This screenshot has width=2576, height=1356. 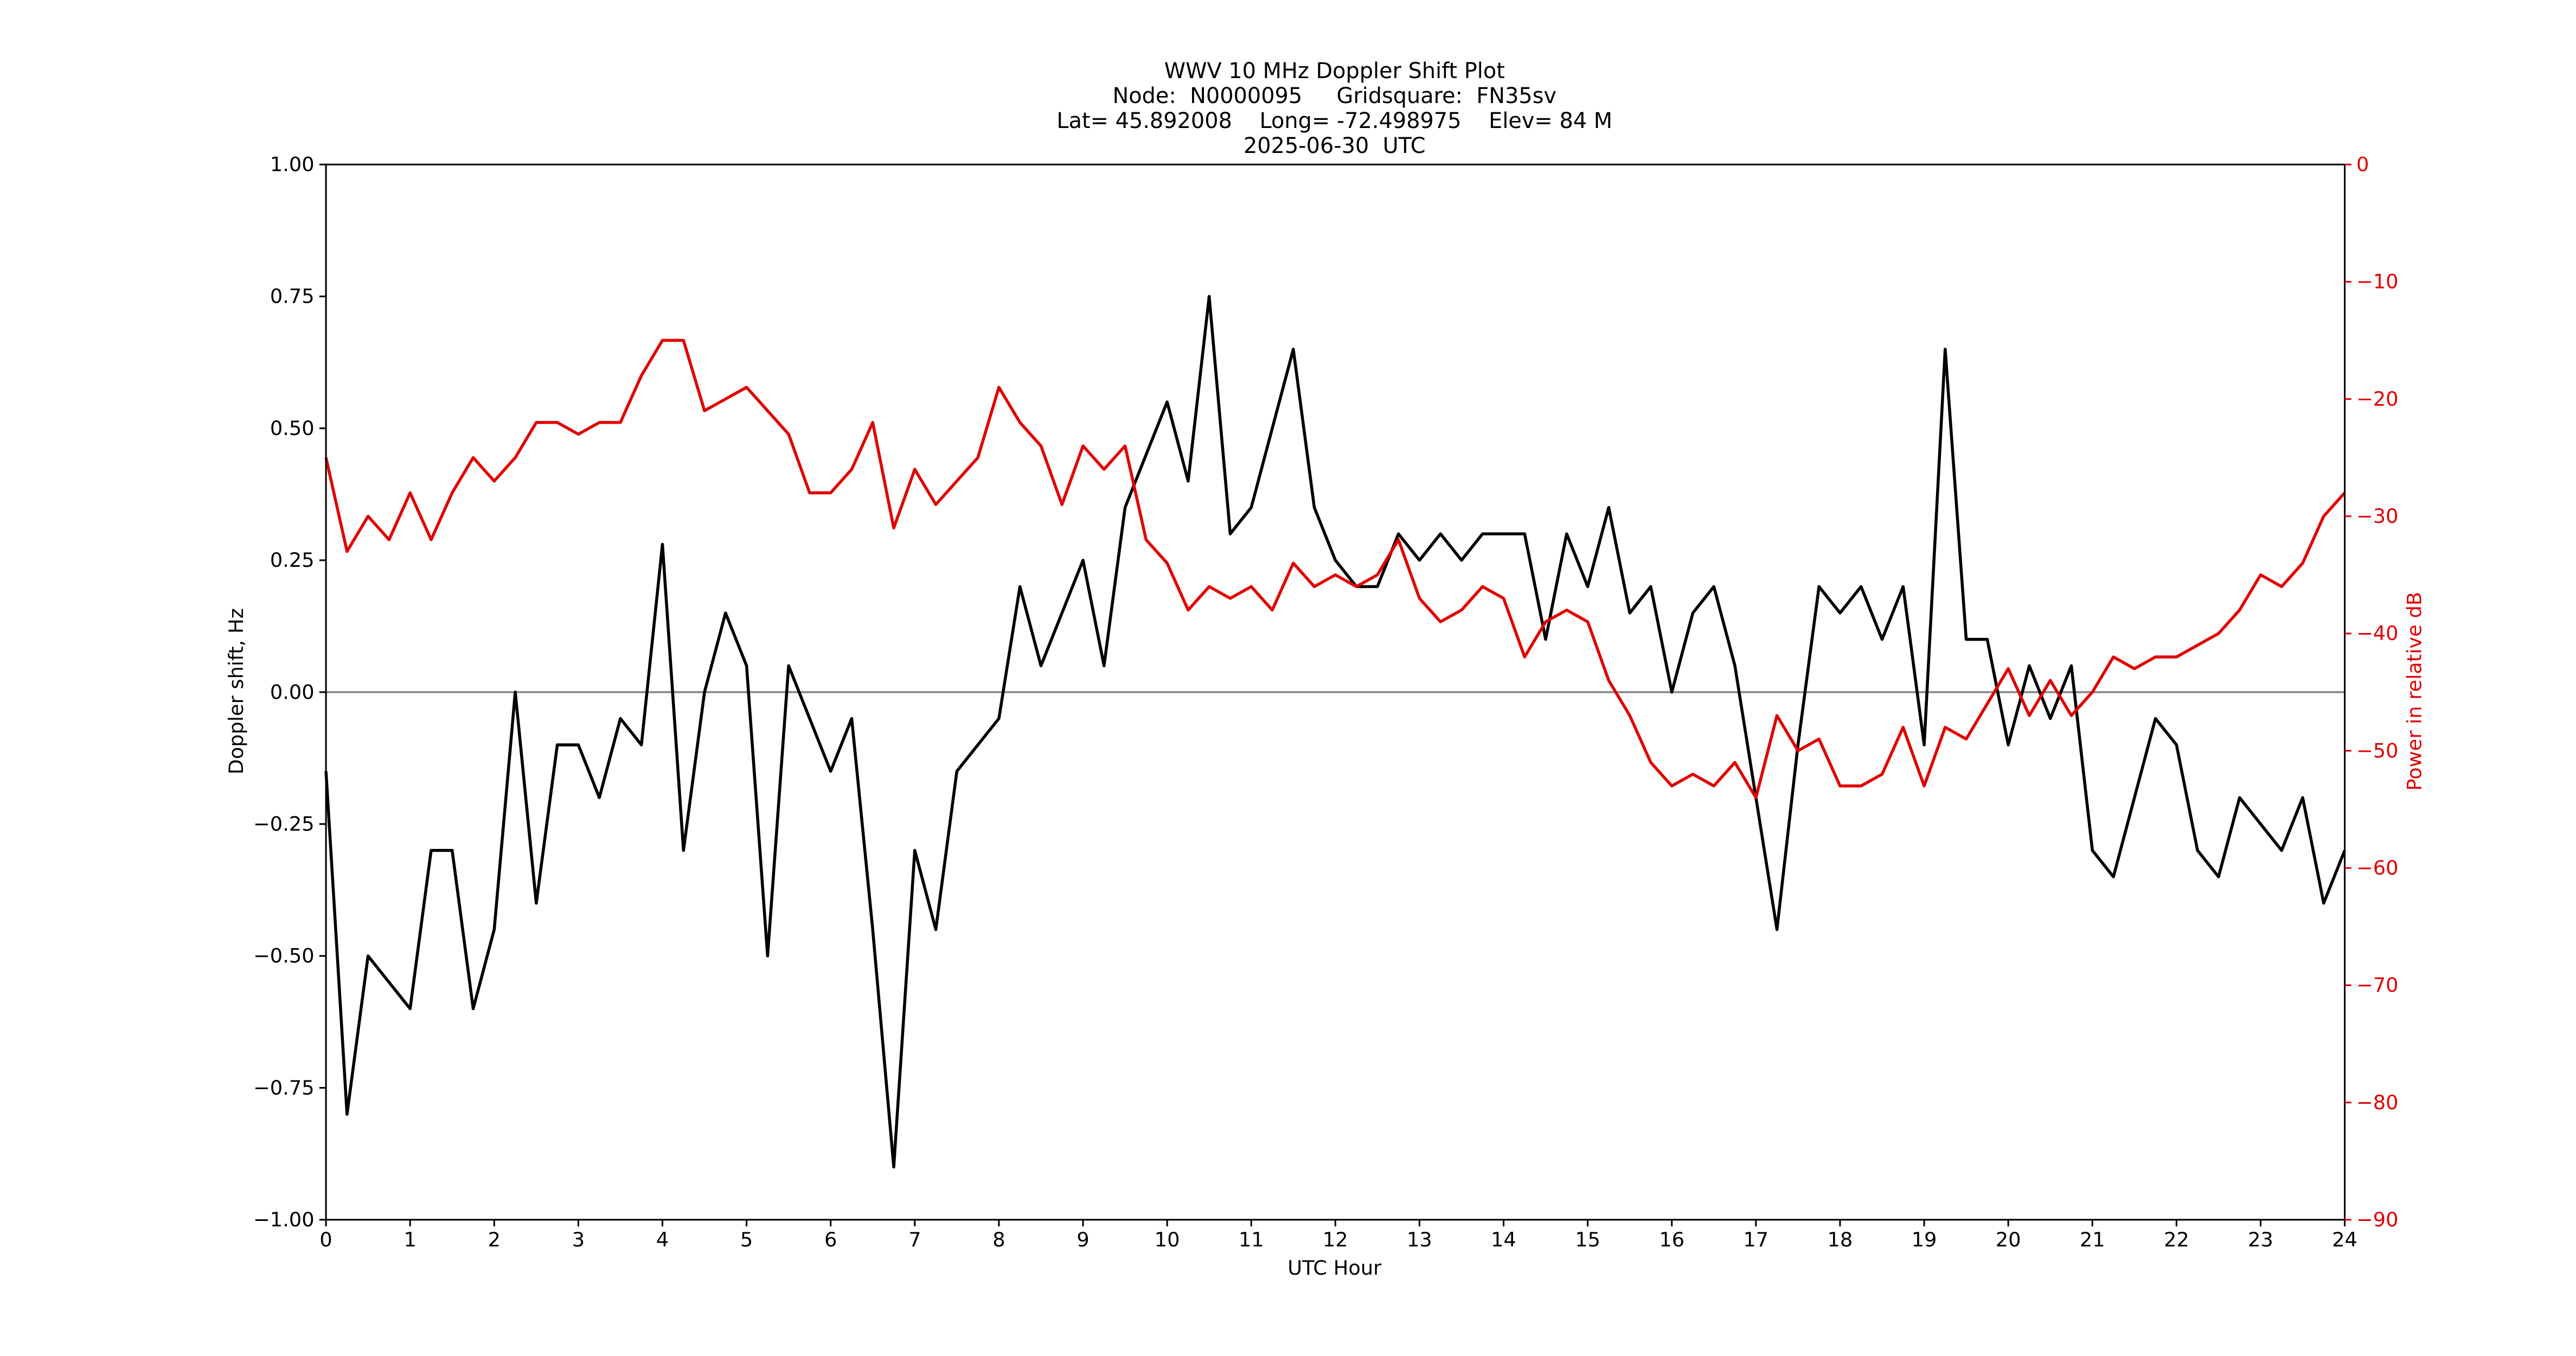 I want to click on y-axis-label: Doppler shift, Hz, so click(x=236, y=691).